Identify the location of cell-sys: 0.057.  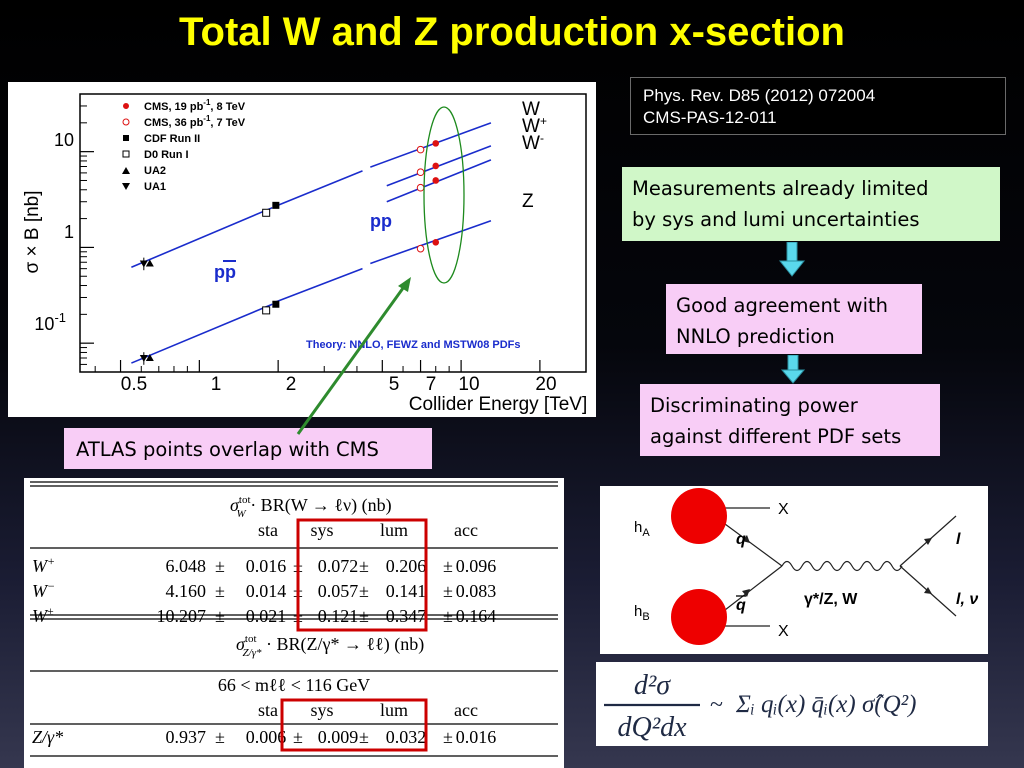
(338, 591).